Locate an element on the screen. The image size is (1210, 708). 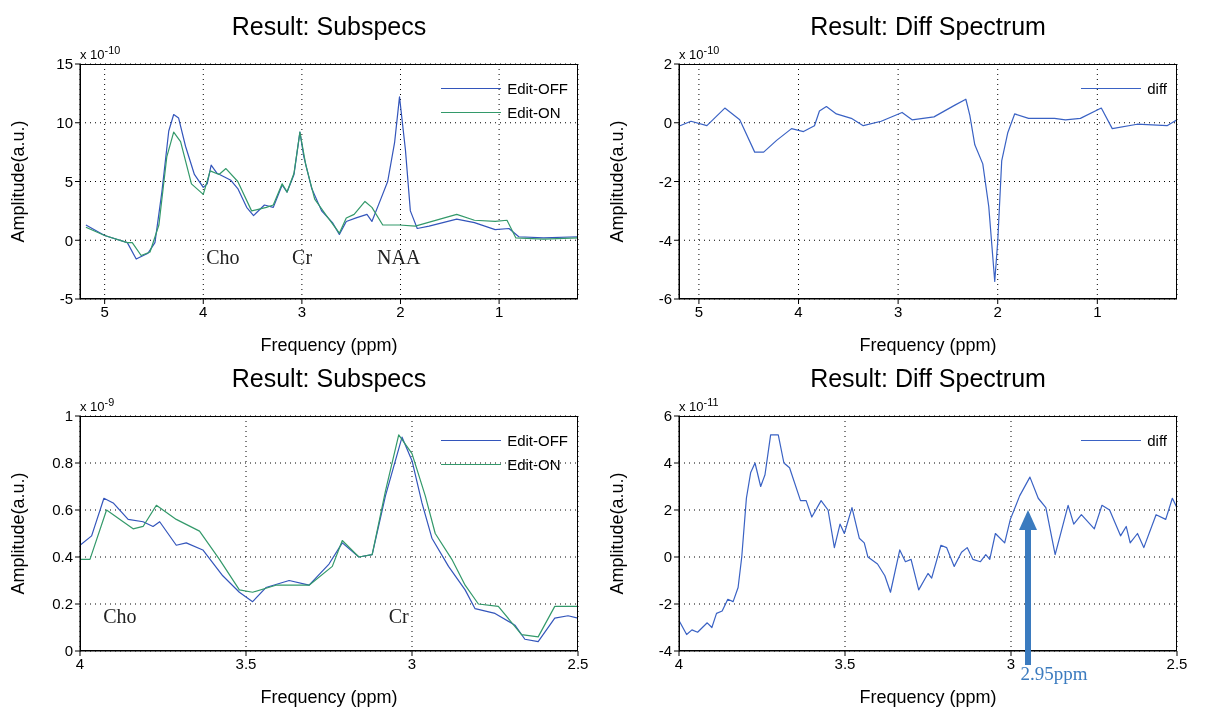
text: x 10$^{-11}$ is located at coordinates (699, 405).